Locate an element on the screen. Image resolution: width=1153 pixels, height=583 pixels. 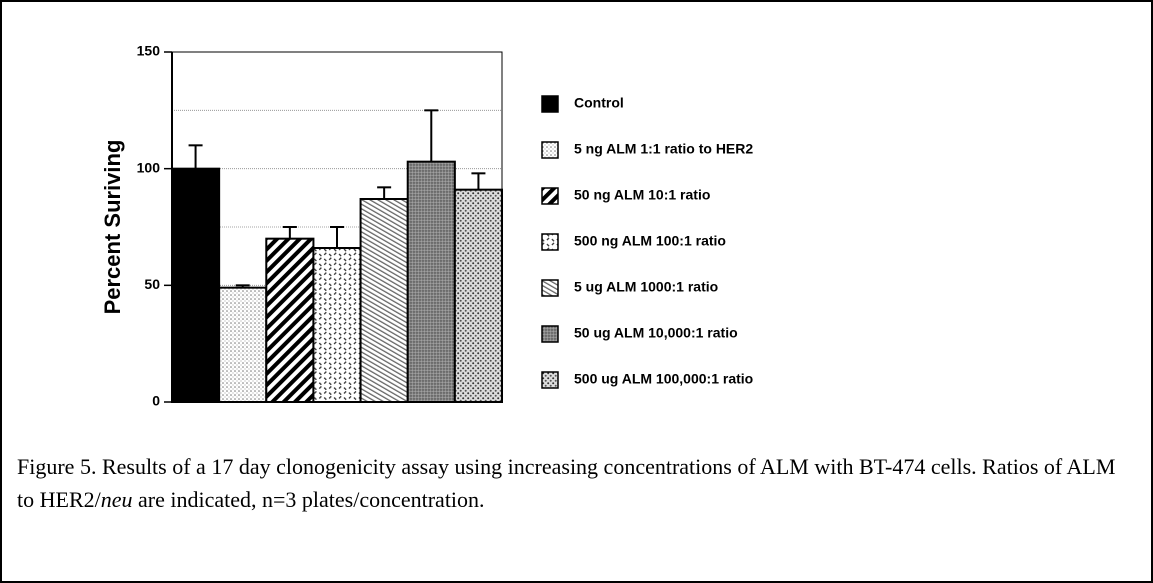
legend-label: 500 ug ALM 100,000:1 ratio is located at coordinates (663, 379).